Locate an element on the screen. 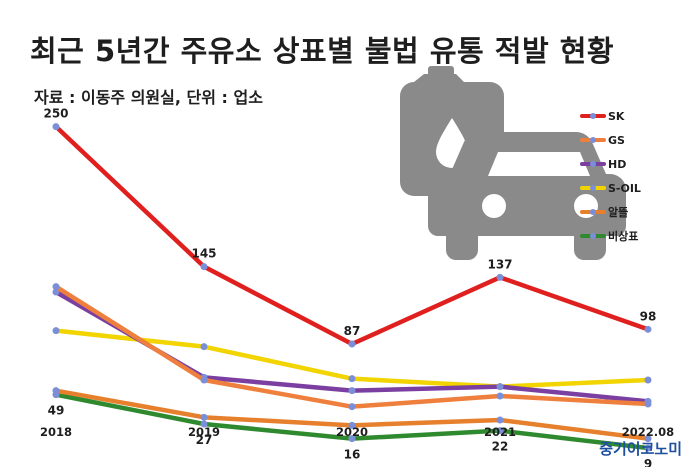  data-label-nonbrand-3: 22 is located at coordinates (500, 447).